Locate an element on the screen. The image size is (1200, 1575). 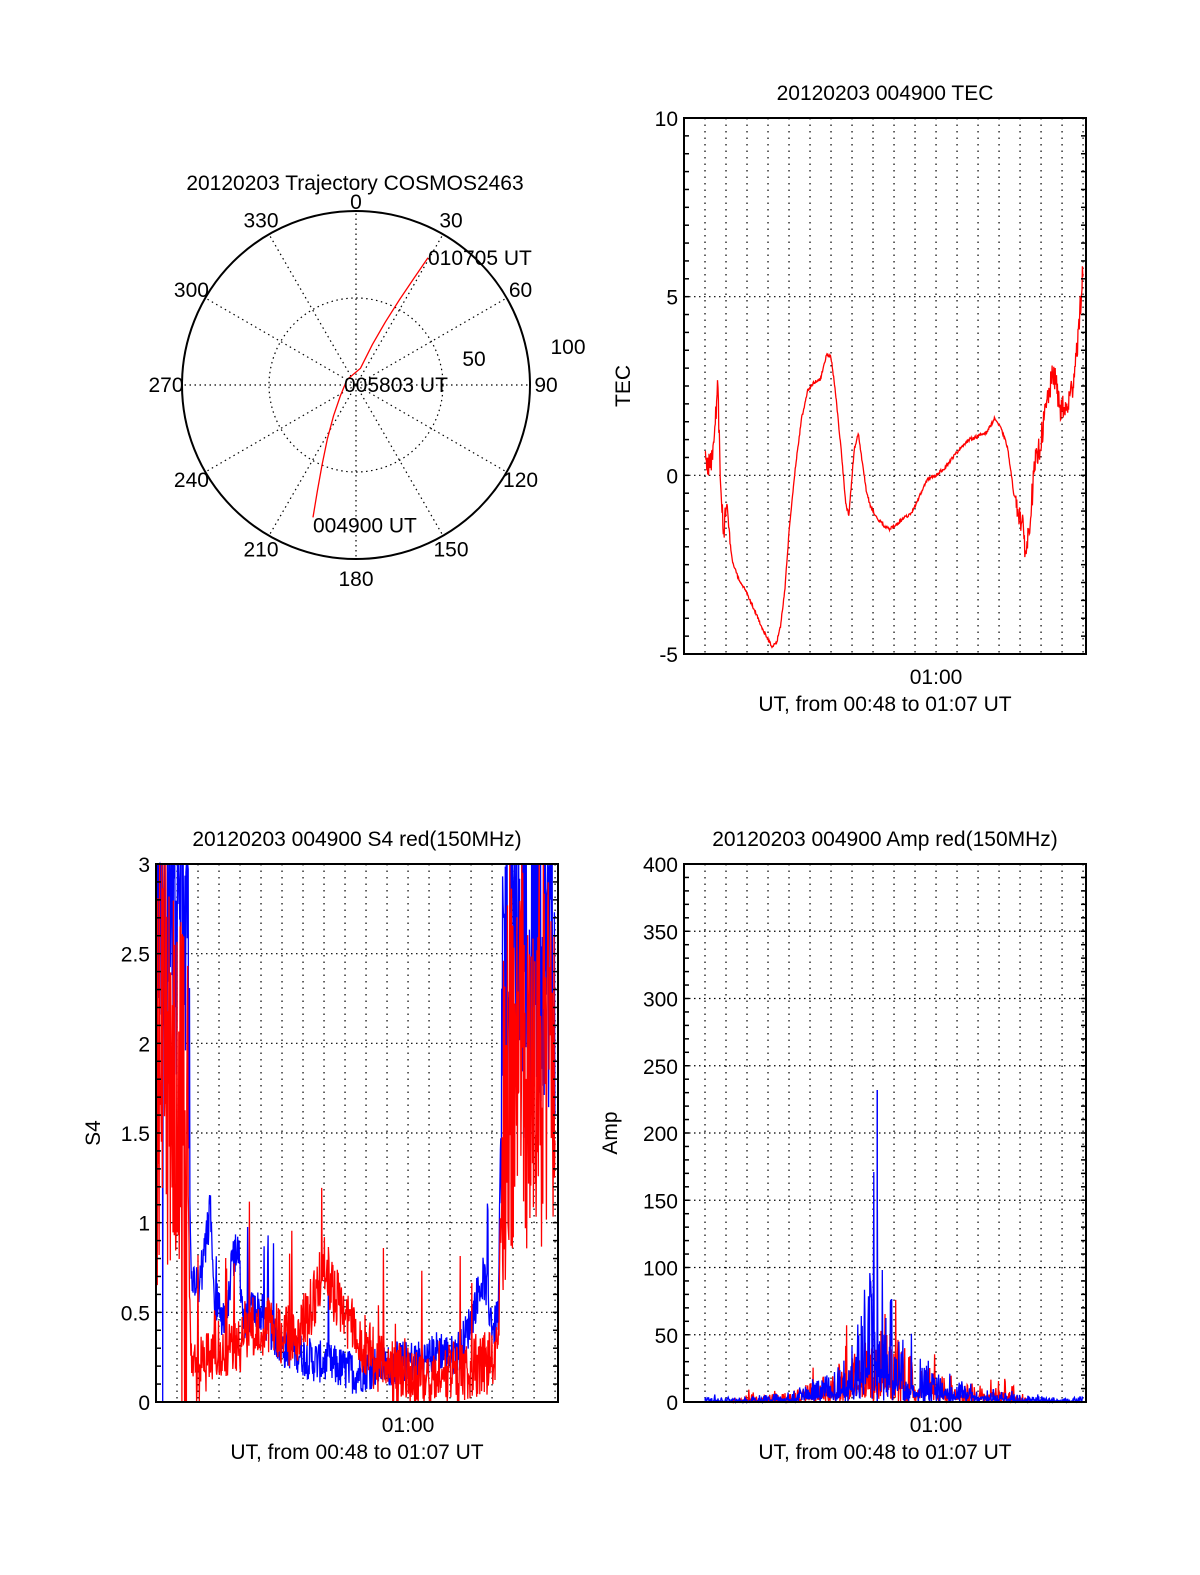
tec-title: 20120203 004900 TEC is located at coordinates (885, 93).